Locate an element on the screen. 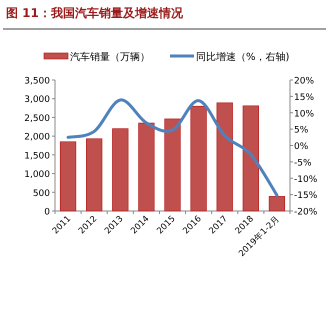  y-tick-label: 1,500 is located at coordinates (37, 156).